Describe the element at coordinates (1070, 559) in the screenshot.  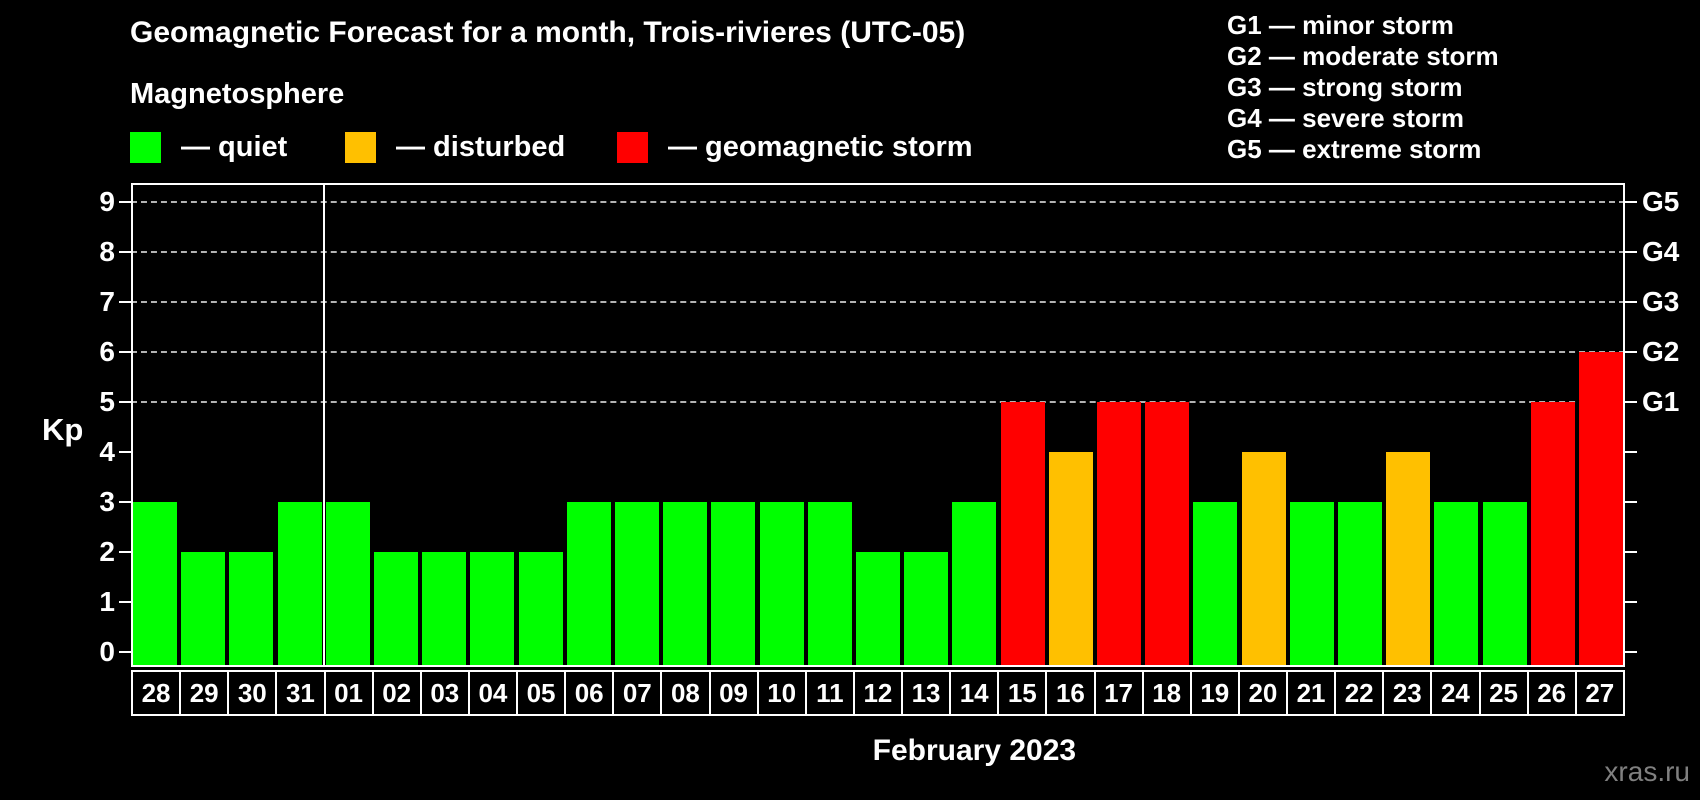
I see `bar-day-16-kp-4-disturbed` at that location.